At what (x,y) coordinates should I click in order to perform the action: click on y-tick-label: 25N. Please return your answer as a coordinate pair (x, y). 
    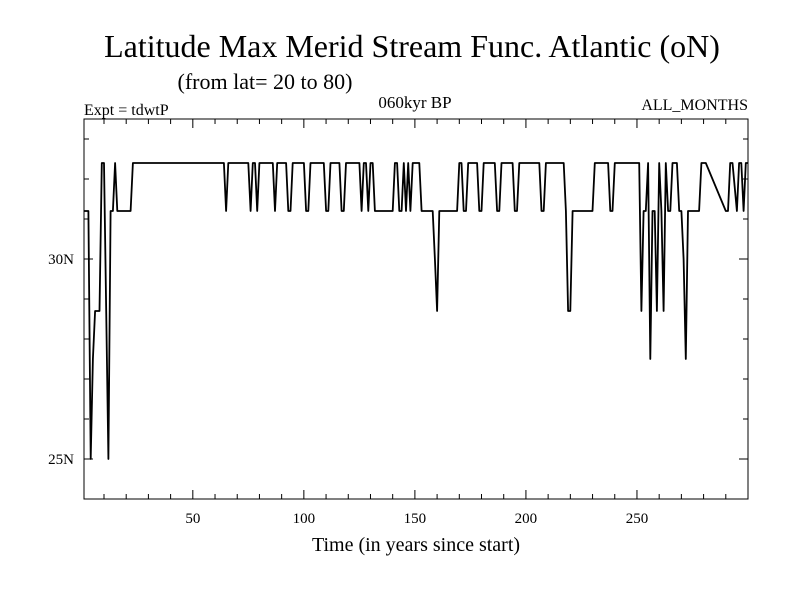
    Looking at the image, I should click on (61, 460).